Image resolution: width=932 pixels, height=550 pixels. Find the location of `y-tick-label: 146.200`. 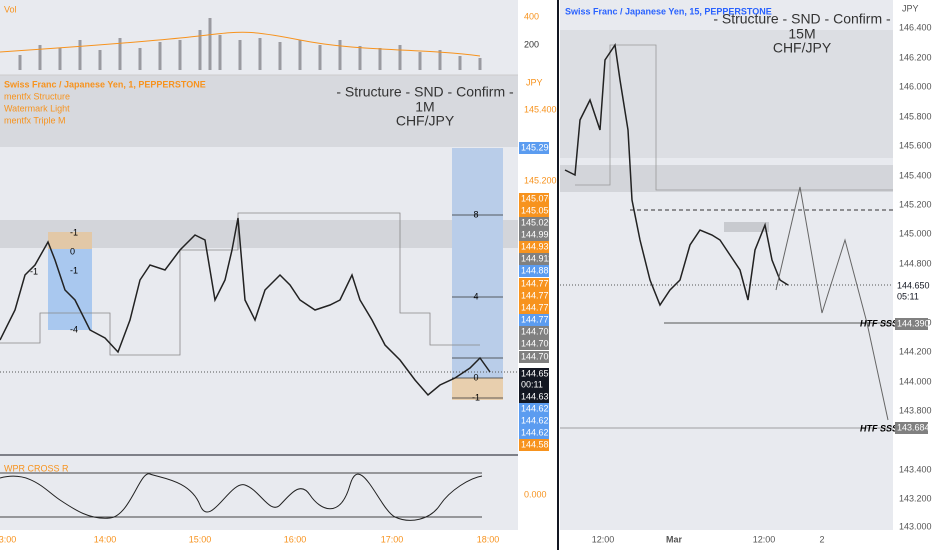

y-tick-label: 146.200 is located at coordinates (915, 57).